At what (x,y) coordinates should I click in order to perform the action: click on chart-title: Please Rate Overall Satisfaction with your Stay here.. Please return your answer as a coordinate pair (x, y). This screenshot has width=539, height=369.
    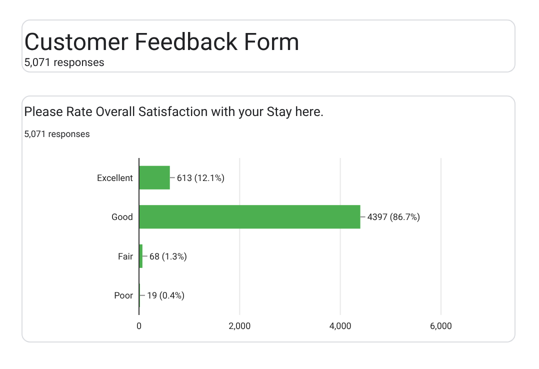
    Looking at the image, I should click on (174, 112).